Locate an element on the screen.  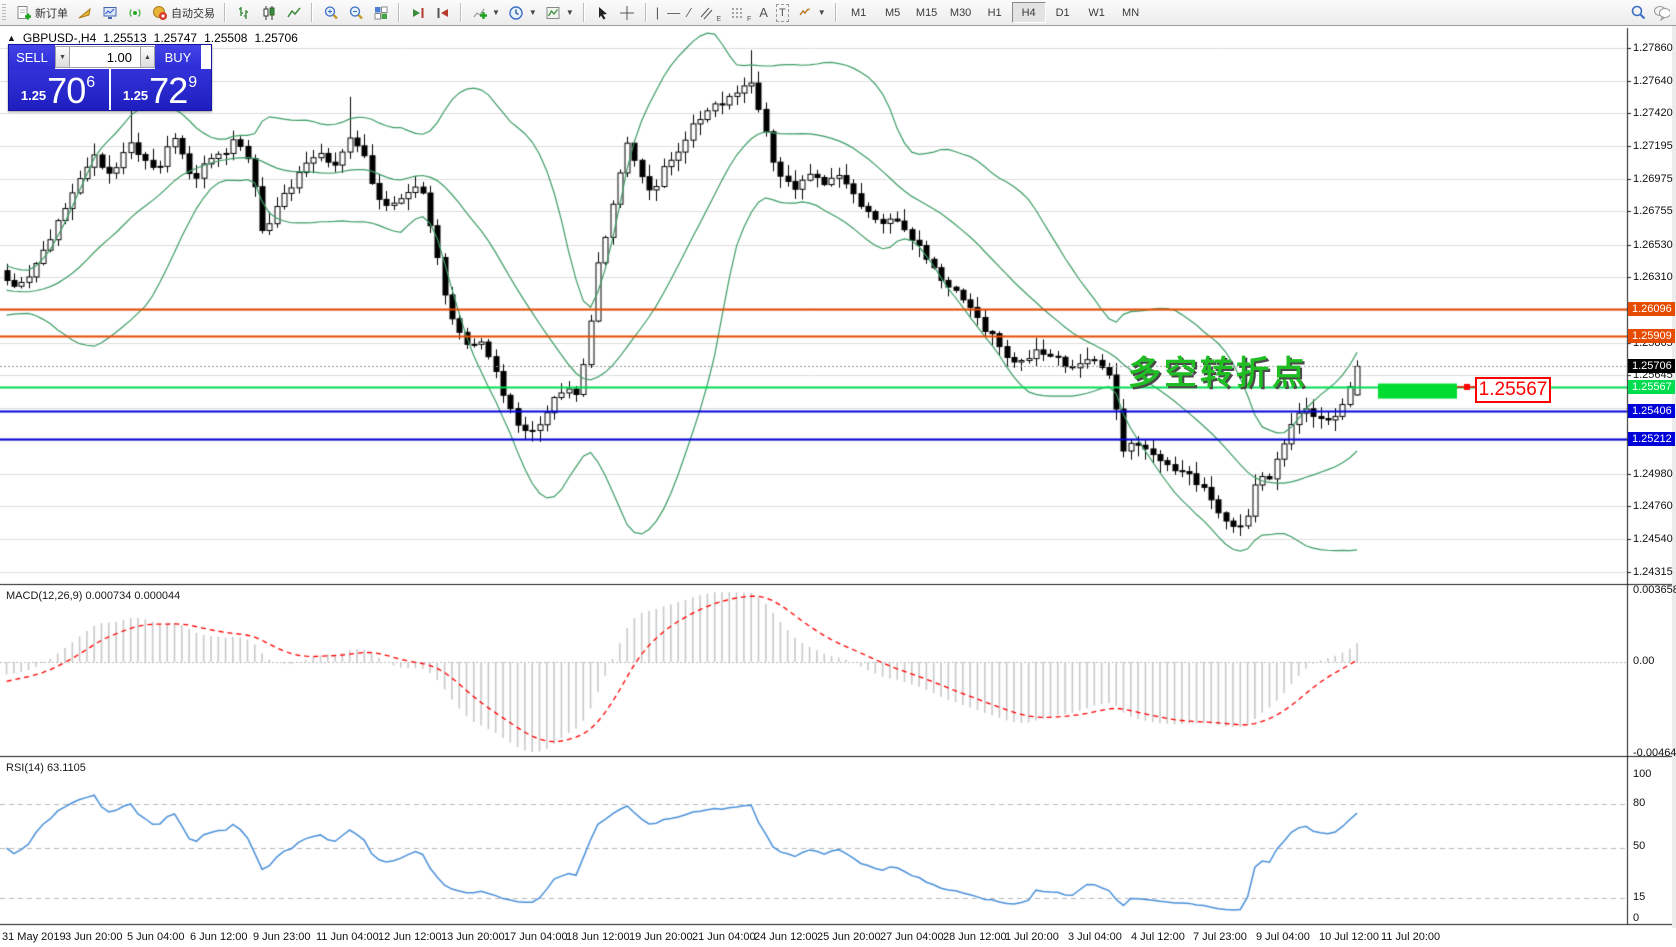
rsi-axis-80: 80 is located at coordinates (1639, 803).